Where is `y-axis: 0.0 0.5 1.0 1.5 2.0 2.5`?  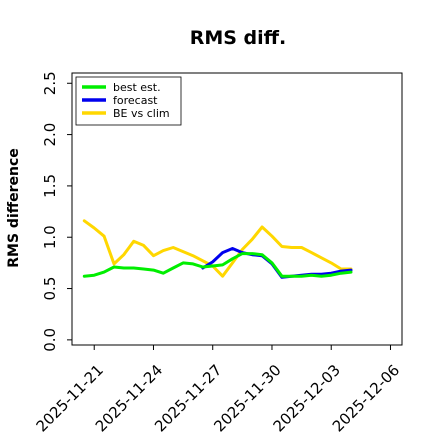
y-axis: 0.0 0.5 1.0 1.5 2.0 2.5 is located at coordinates (56, 211).